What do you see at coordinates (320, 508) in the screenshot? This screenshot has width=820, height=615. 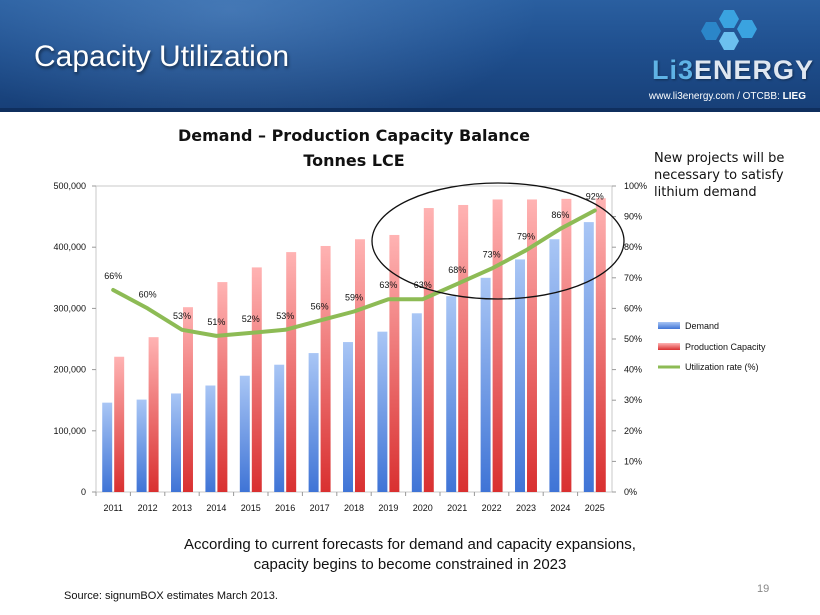 I see `x-tick-label: 2017` at bounding box center [320, 508].